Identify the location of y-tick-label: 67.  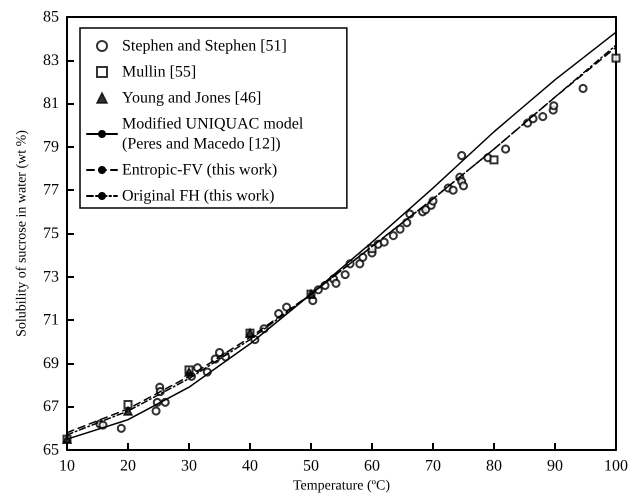
(51, 407).